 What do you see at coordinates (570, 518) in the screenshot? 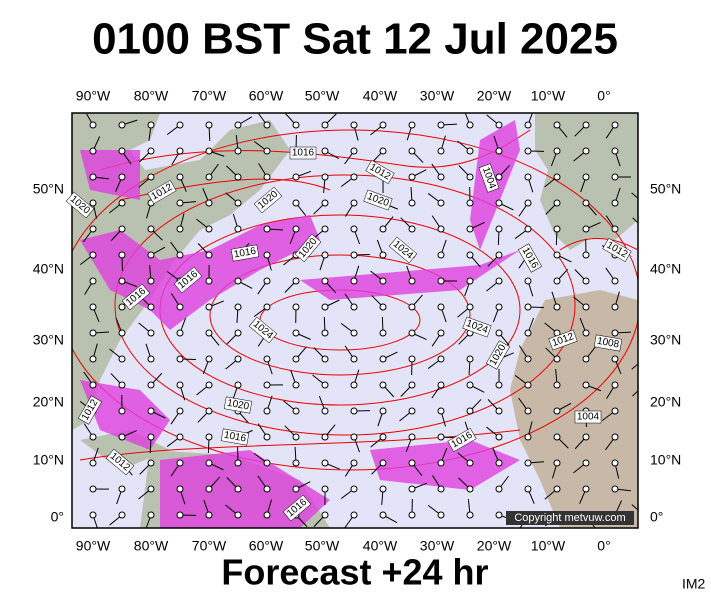
I see `copyright-box` at bounding box center [570, 518].